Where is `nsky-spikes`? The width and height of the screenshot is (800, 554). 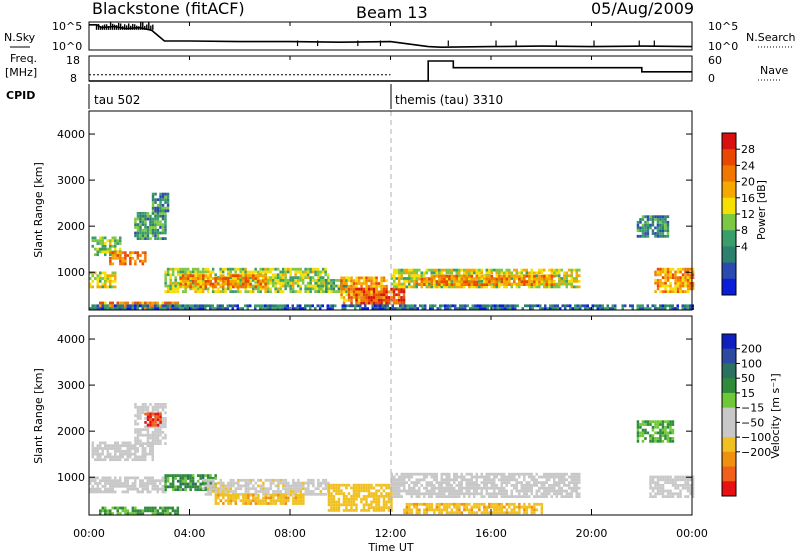
nsky-spikes is located at coordinates (375, 34).